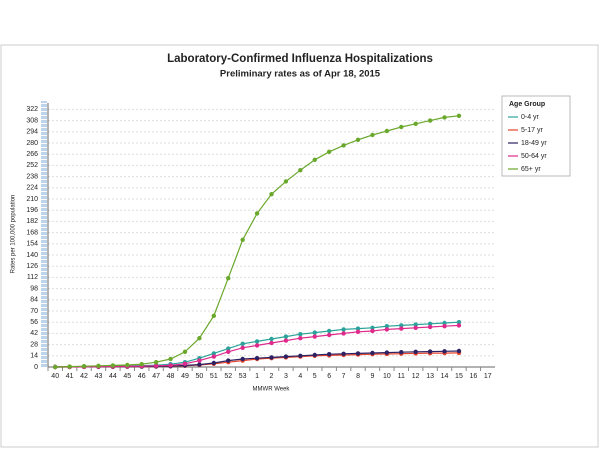  What do you see at coordinates (99, 376) in the screenshot?
I see `x-tick-label: 43` at bounding box center [99, 376].